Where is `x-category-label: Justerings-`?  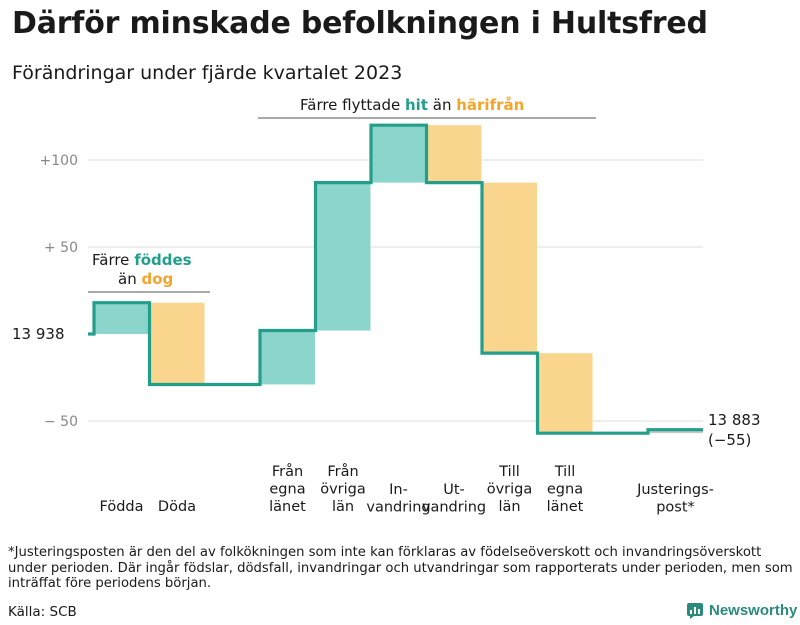 x-category-label: Justerings- is located at coordinates (675, 490).